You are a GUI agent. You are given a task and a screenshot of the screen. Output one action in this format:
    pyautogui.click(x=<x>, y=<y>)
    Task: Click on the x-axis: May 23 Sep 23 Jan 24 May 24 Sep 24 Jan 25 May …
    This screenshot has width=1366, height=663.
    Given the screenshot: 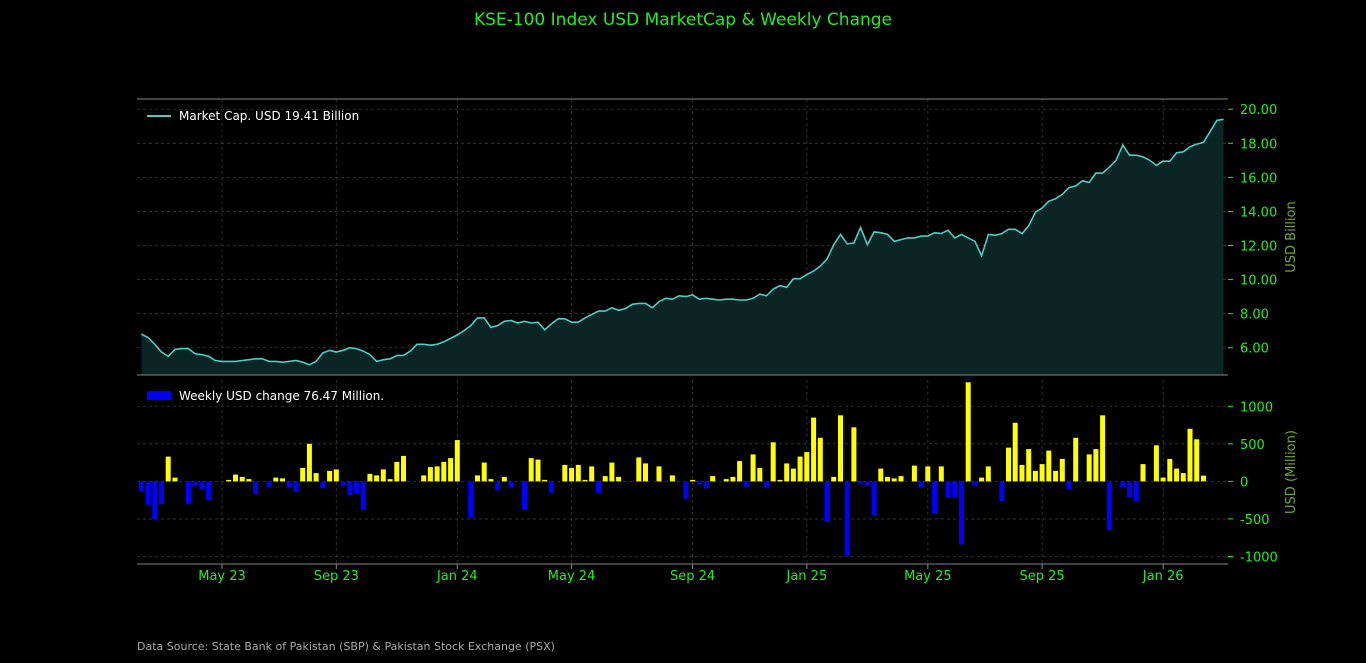 What is the action you would take?
    pyautogui.click(x=690, y=574)
    